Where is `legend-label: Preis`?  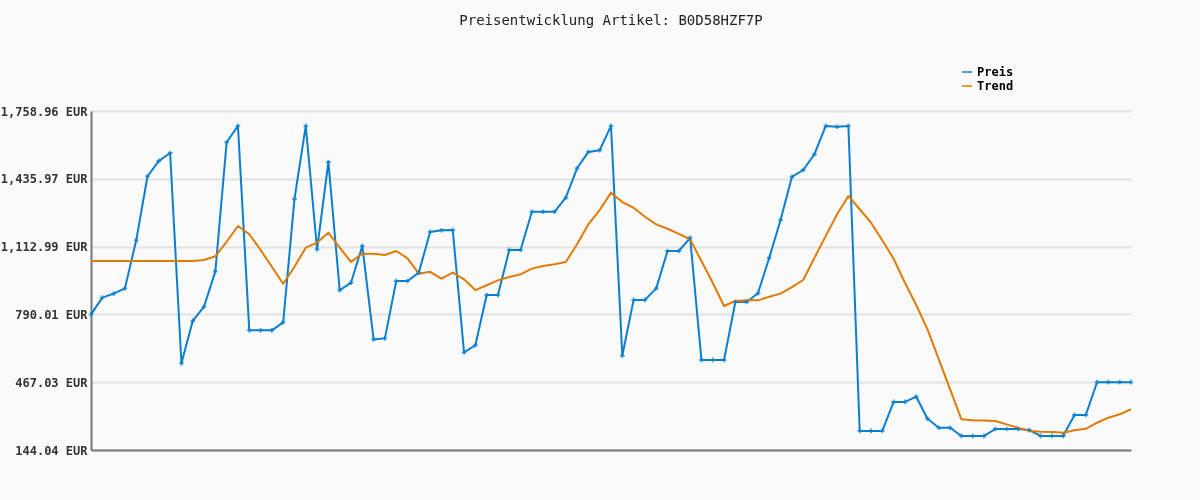
legend-label: Preis is located at coordinates (995, 72).